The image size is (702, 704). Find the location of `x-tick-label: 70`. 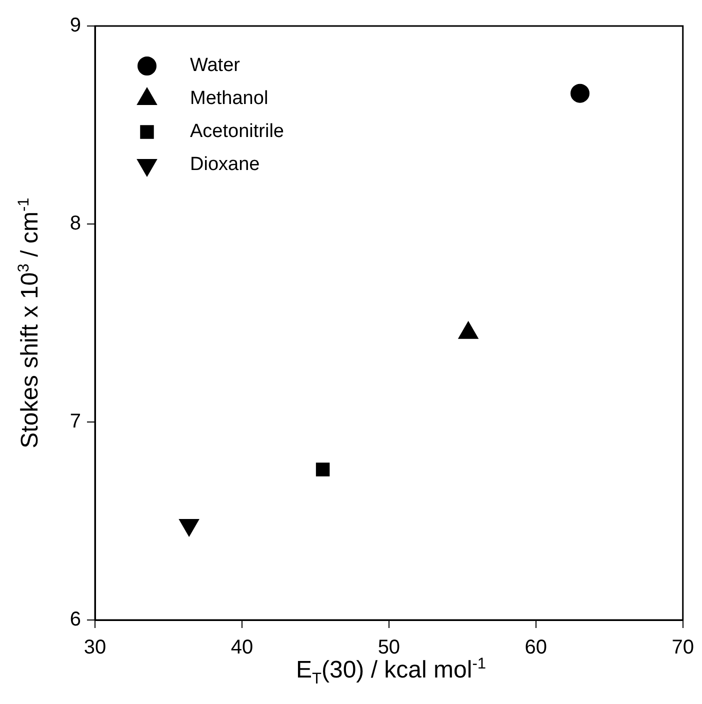

x-tick-label: 70 is located at coordinates (683, 647).